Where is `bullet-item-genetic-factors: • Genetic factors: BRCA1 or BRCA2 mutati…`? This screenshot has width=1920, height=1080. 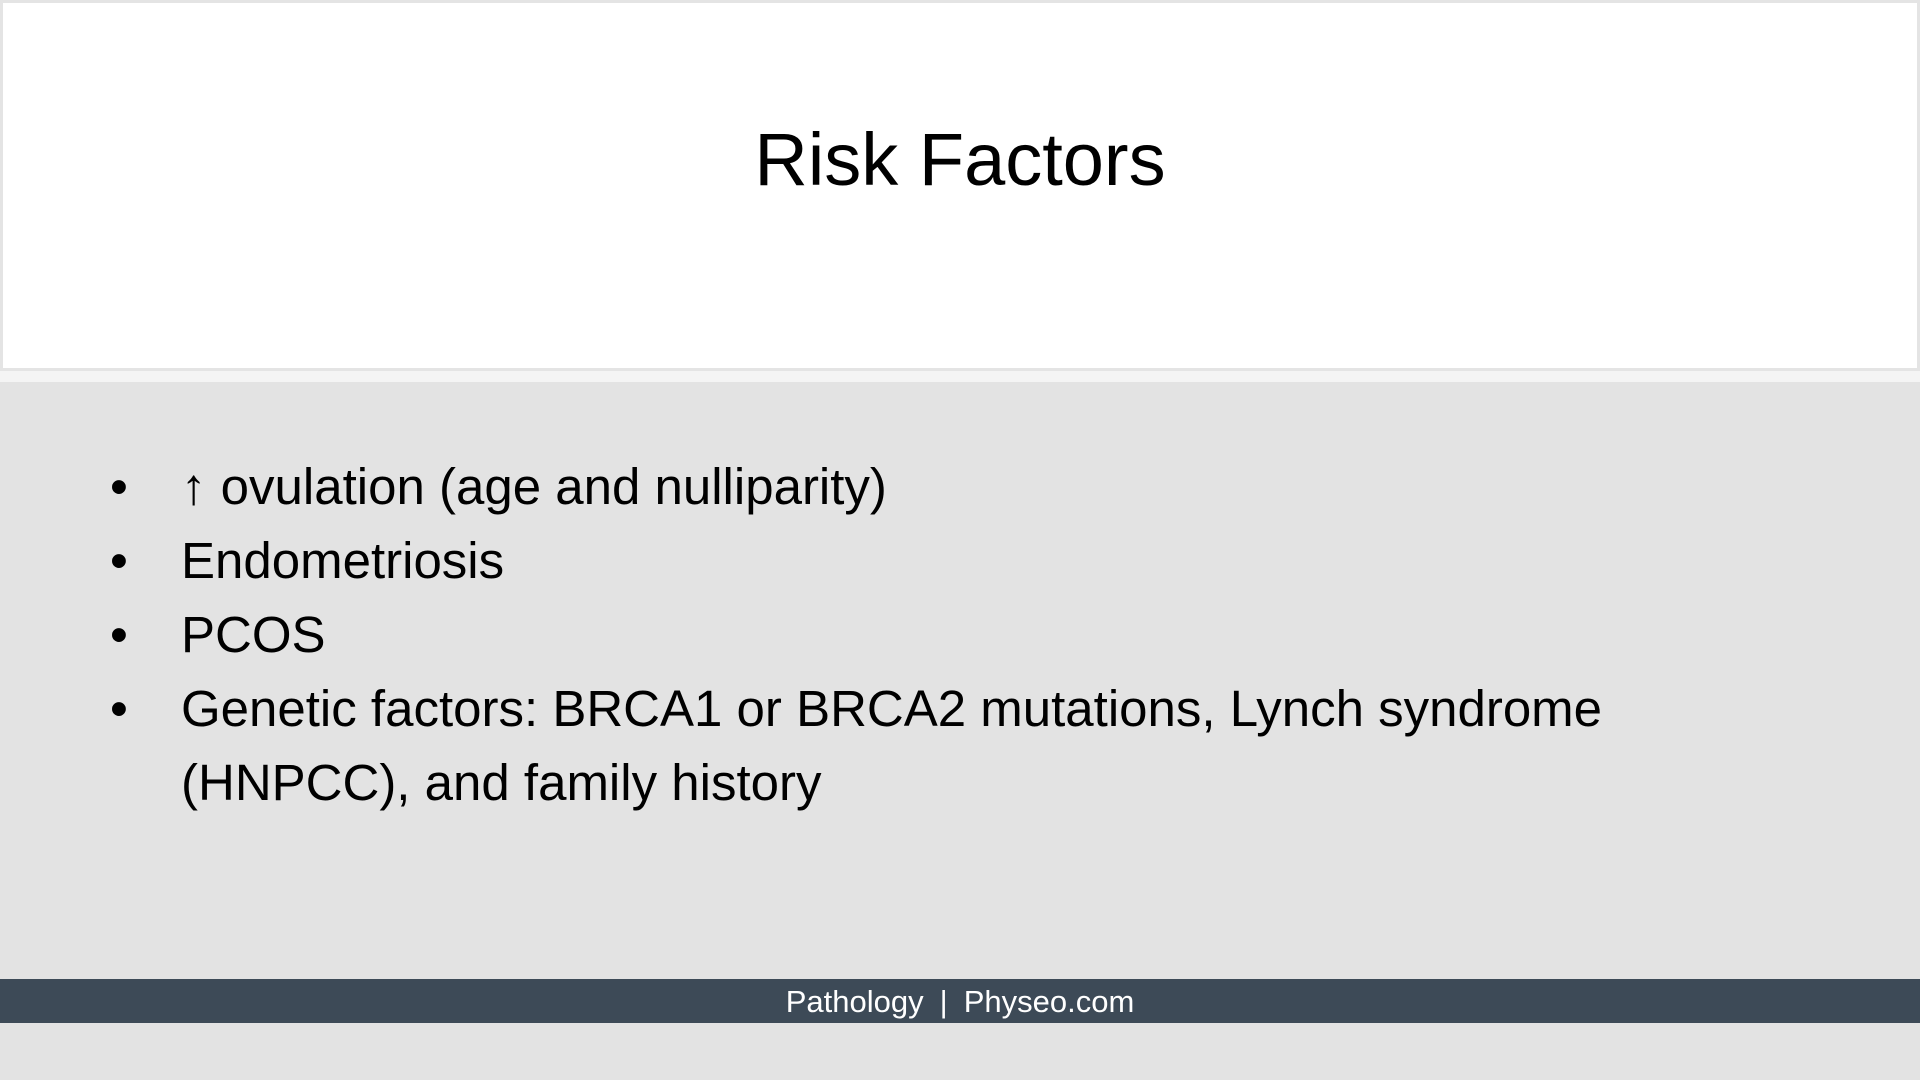 bullet-item-genetic-factors: • Genetic factors: BRCA1 or BRCA2 mutati… is located at coordinates (920, 746).